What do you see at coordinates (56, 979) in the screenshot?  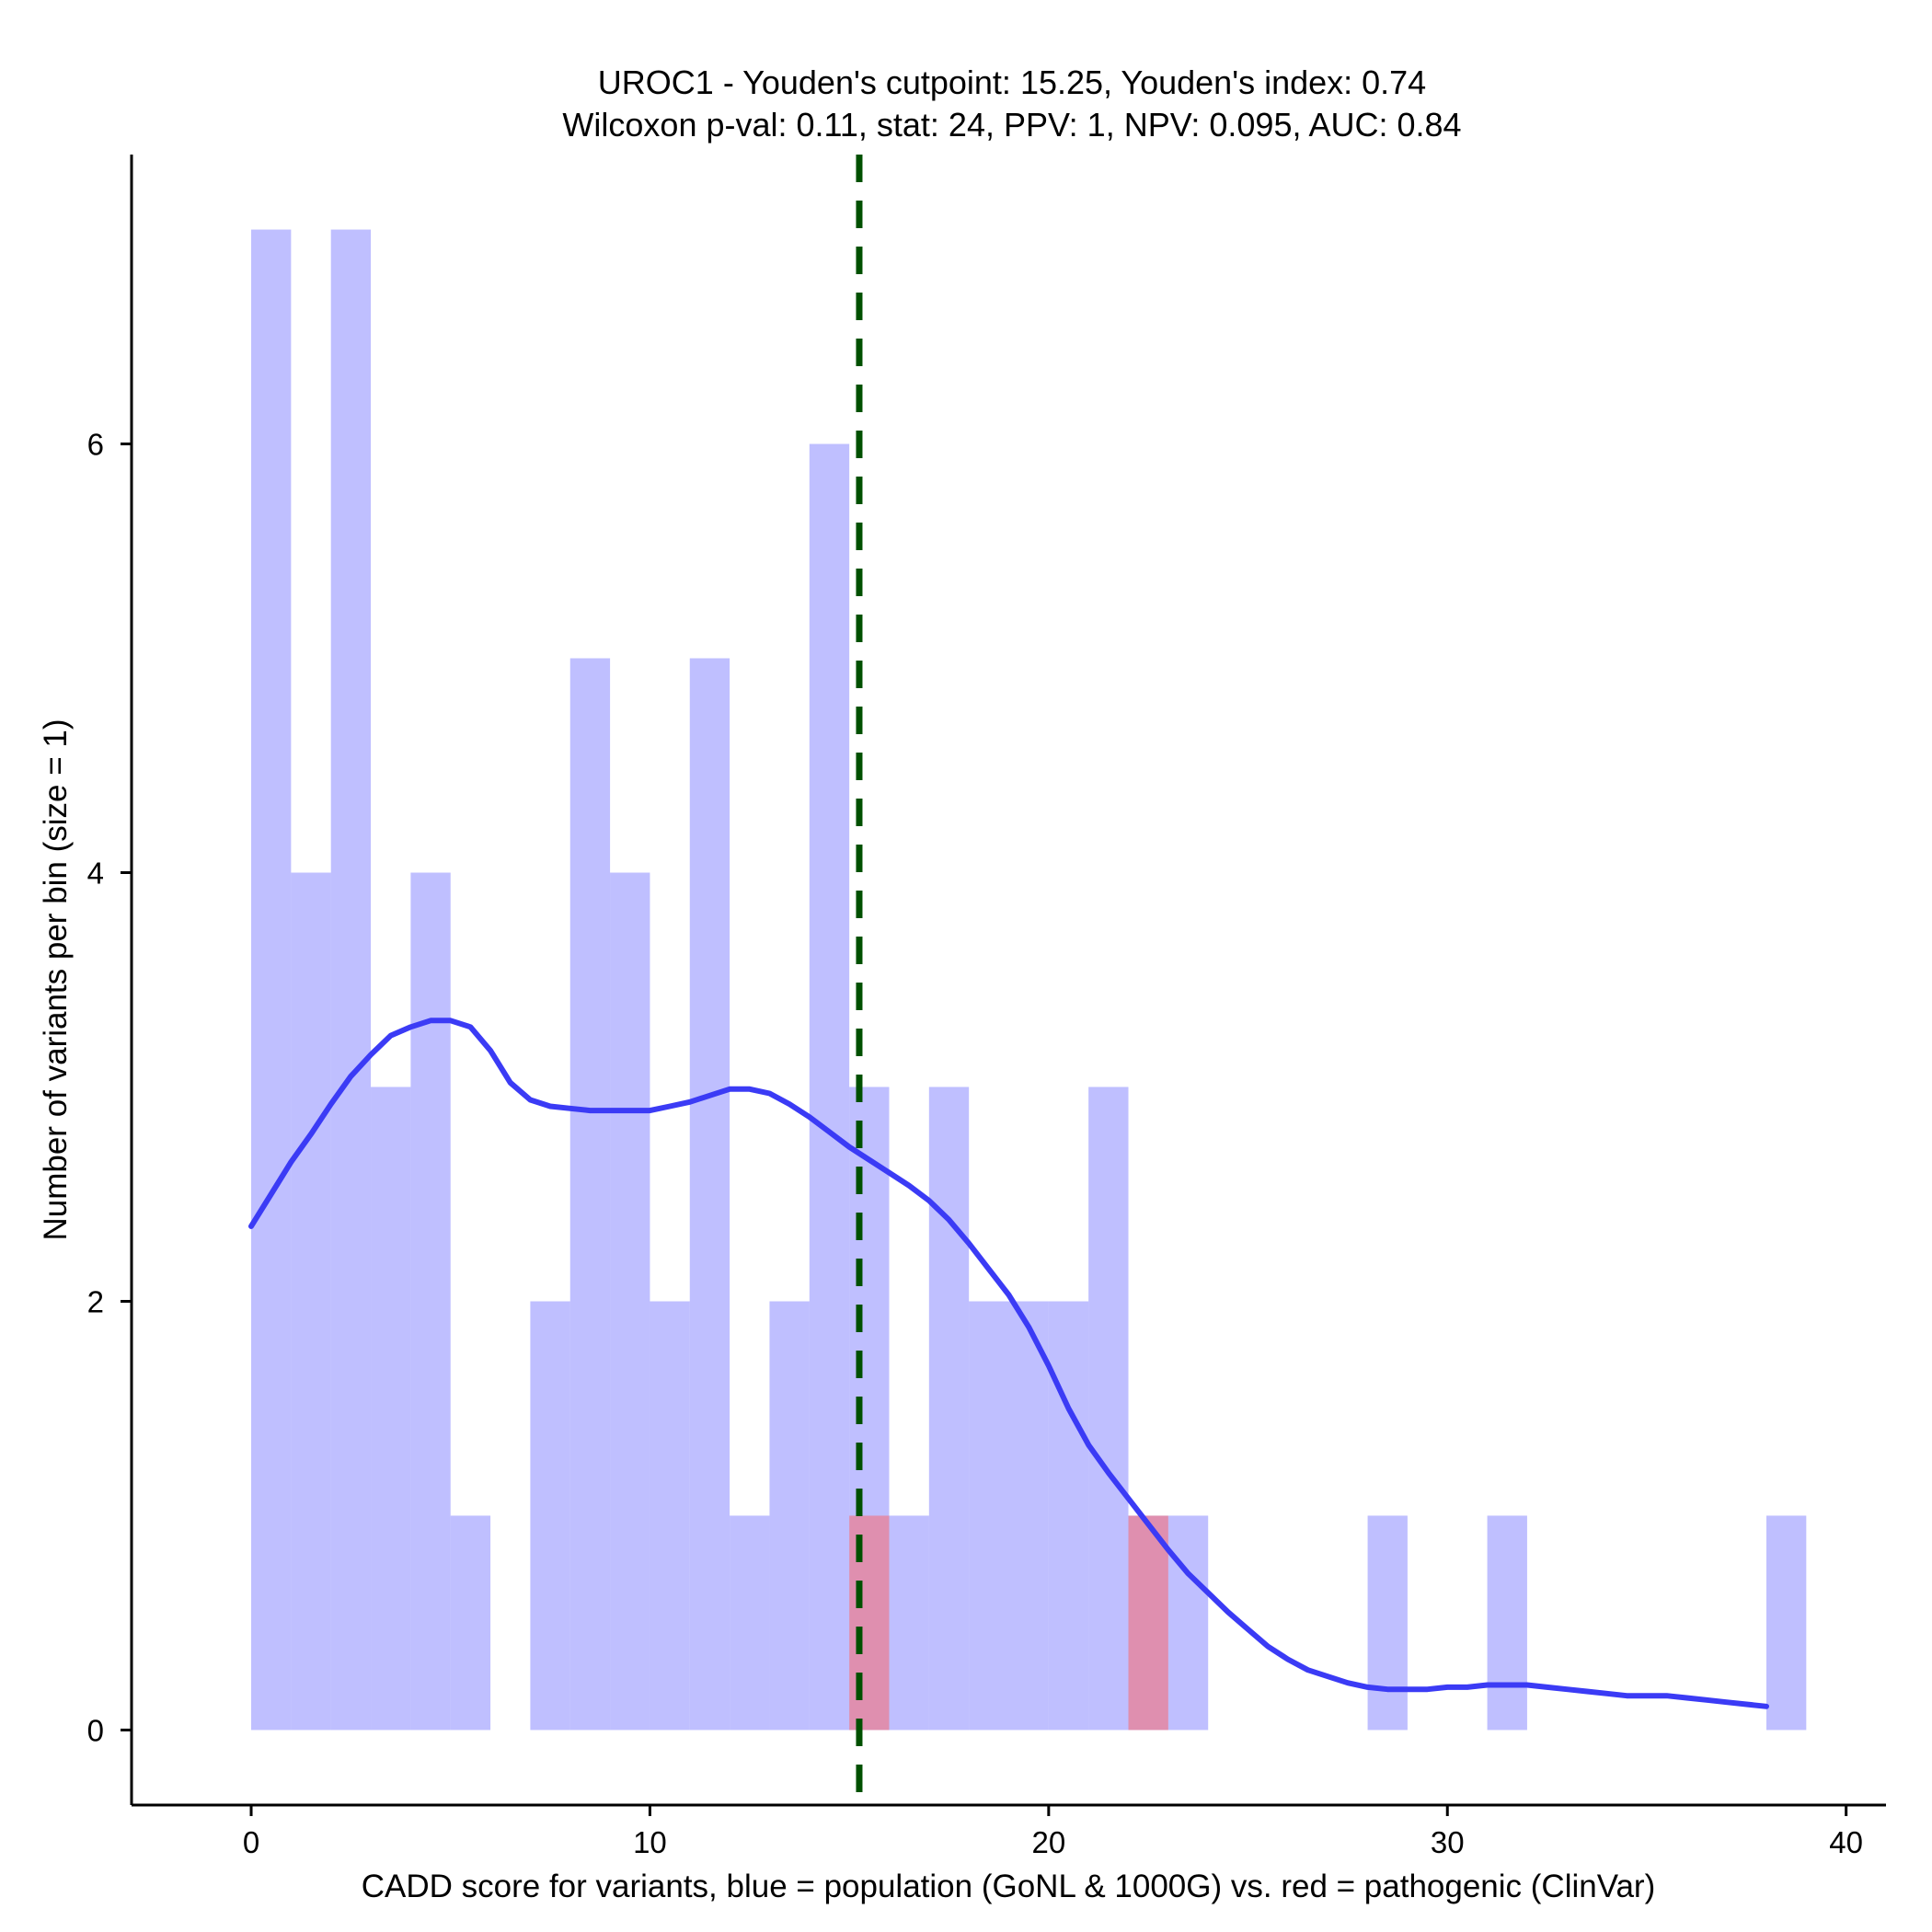 I see `y-axis-label: Number of variants per bin (size = 1)` at bounding box center [56, 979].